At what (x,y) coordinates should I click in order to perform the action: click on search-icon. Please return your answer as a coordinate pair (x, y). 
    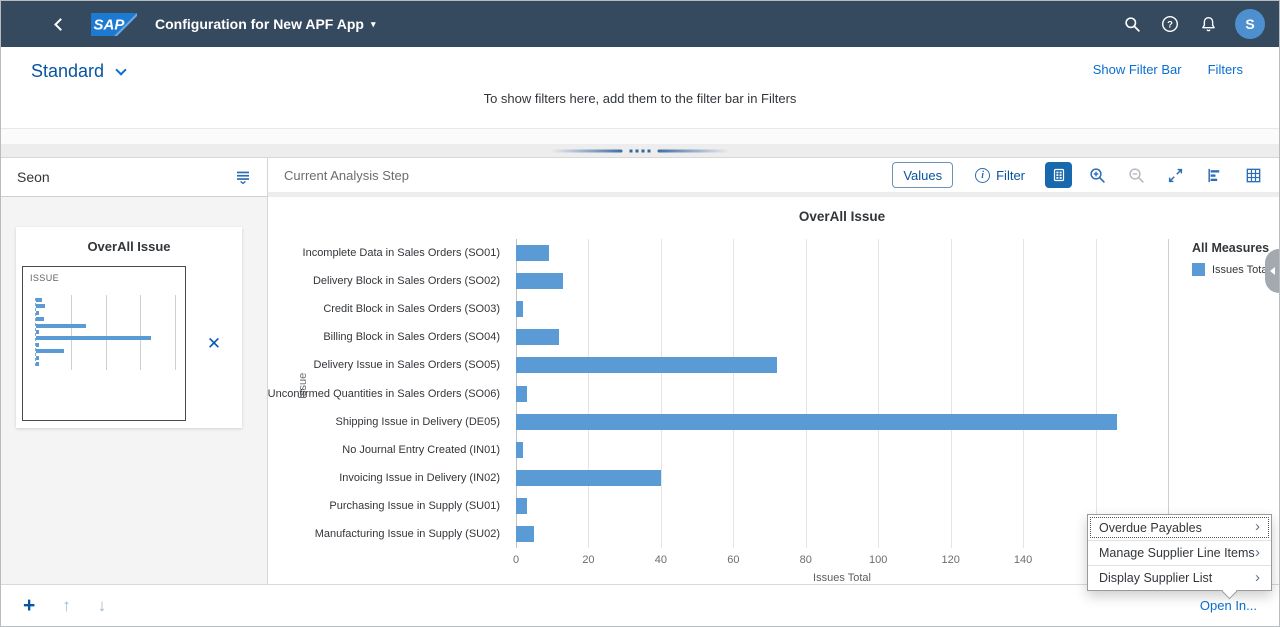
    Looking at the image, I should click on (1132, 24).